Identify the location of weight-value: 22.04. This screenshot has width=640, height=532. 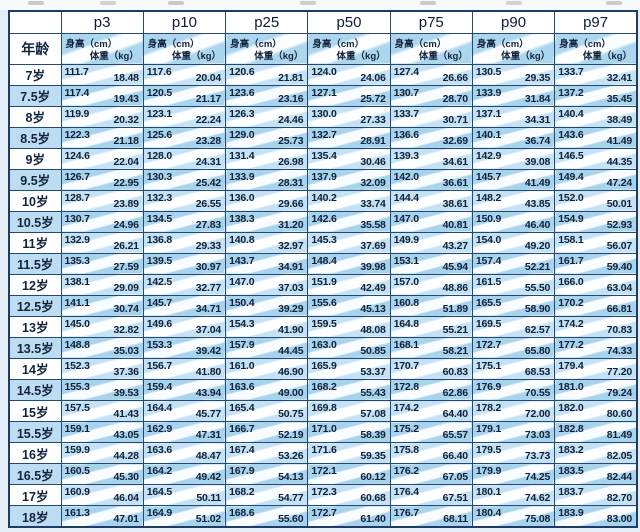
(126, 161).